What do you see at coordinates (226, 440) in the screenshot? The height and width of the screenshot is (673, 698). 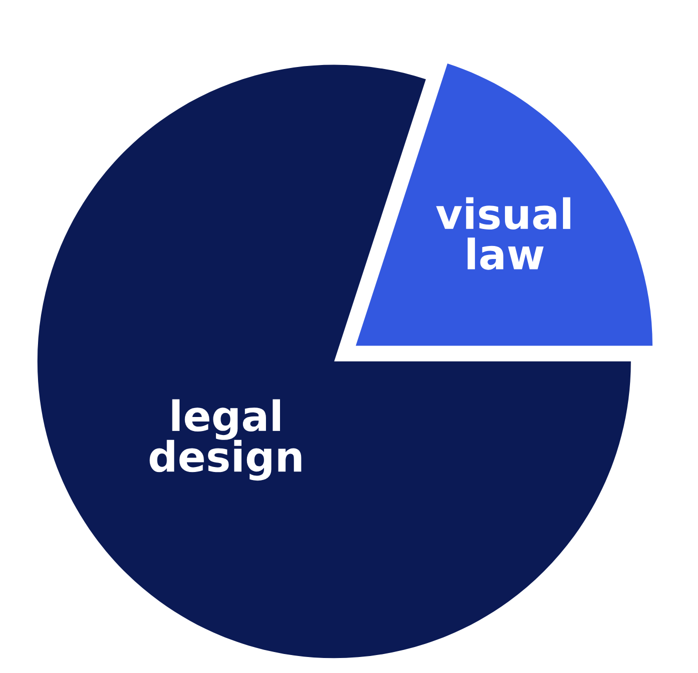 I see `slice-label: legal design` at bounding box center [226, 440].